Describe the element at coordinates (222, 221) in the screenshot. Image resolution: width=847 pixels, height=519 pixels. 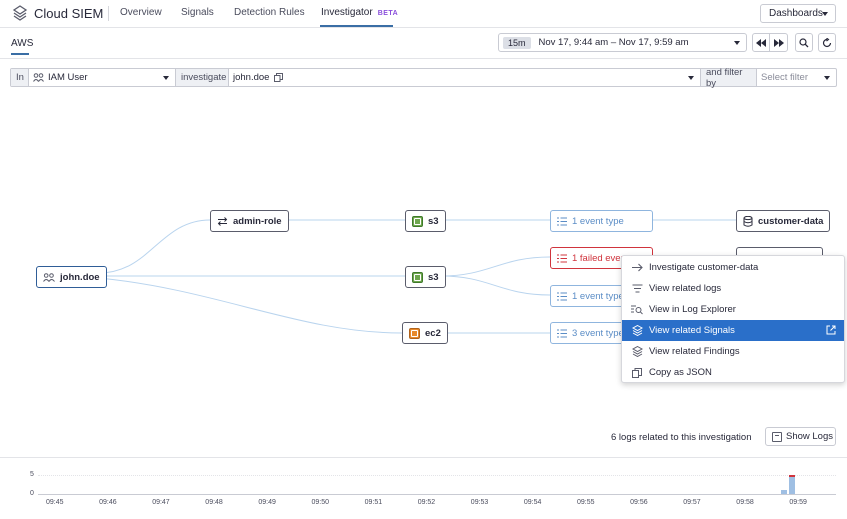
I see `swap-icon` at that location.